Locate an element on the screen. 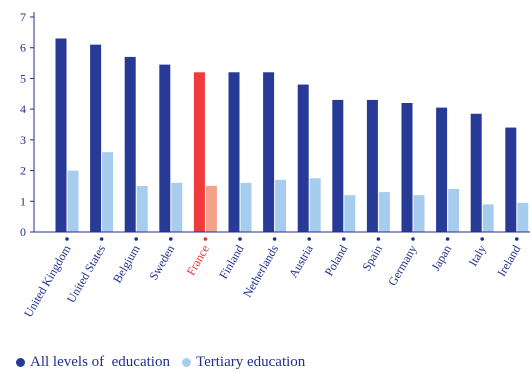 The width and height of the screenshot is (532, 372). legend-label-tertiary: Tertiary education is located at coordinates (250, 361).